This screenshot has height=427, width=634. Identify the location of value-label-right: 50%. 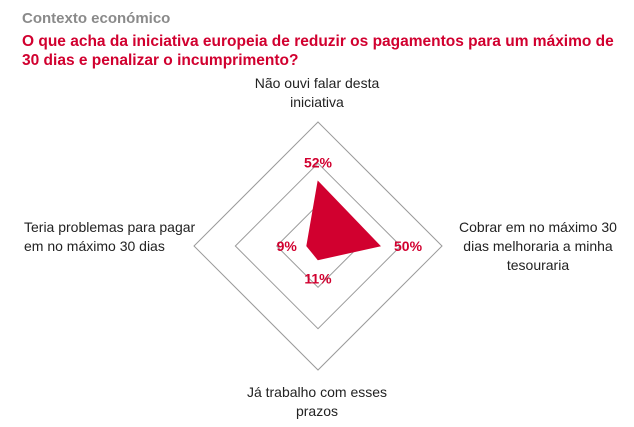
(408, 246).